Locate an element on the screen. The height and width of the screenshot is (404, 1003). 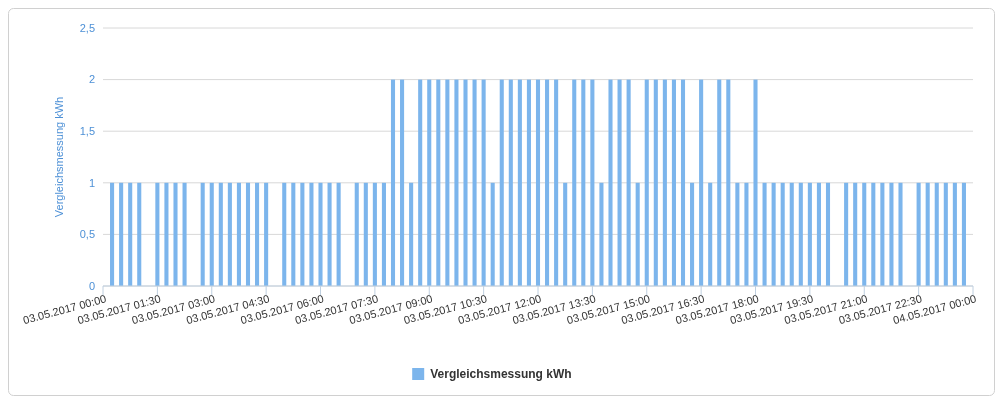
legend-label: Vergleichsmessung kWh is located at coordinates (501, 374).